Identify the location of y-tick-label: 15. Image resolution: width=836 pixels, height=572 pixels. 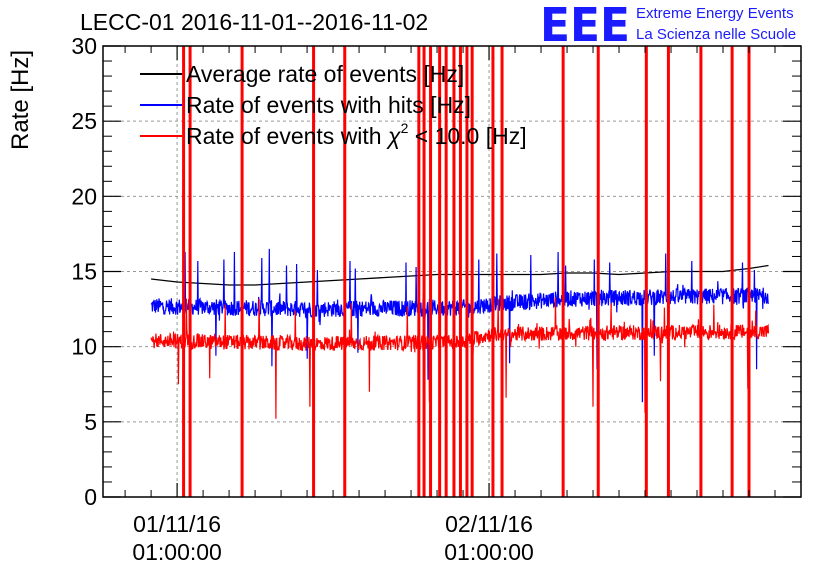
(84, 272).